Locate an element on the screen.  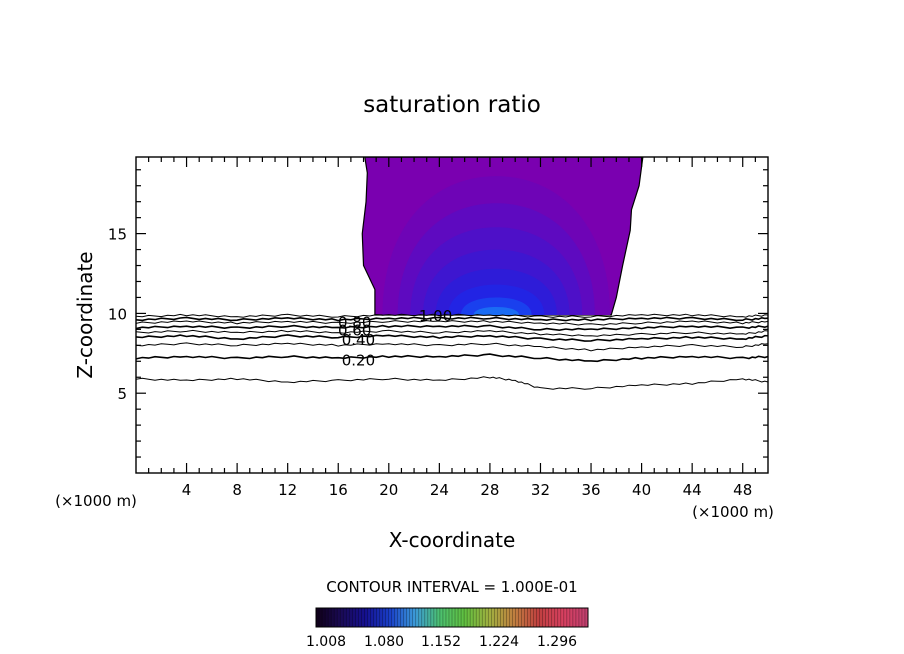
contour-line-0.7 is located at coordinates (452, 323).